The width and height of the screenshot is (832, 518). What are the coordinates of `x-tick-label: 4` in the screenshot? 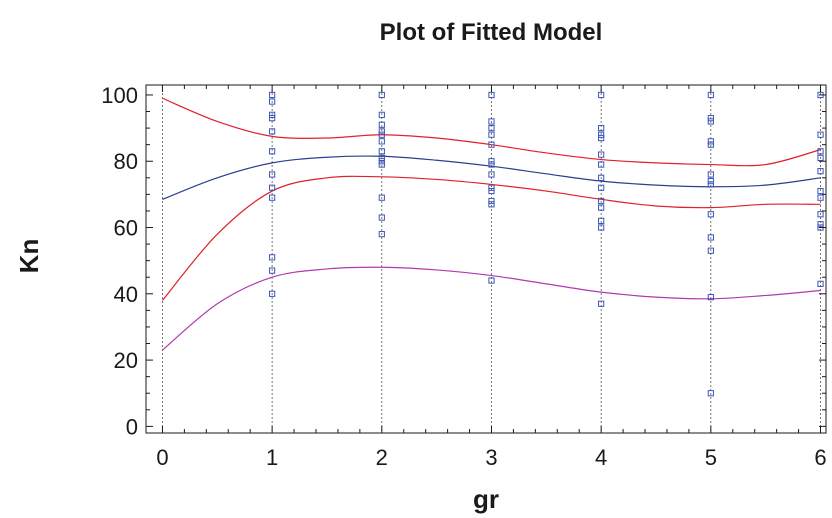 It's located at (601, 457).